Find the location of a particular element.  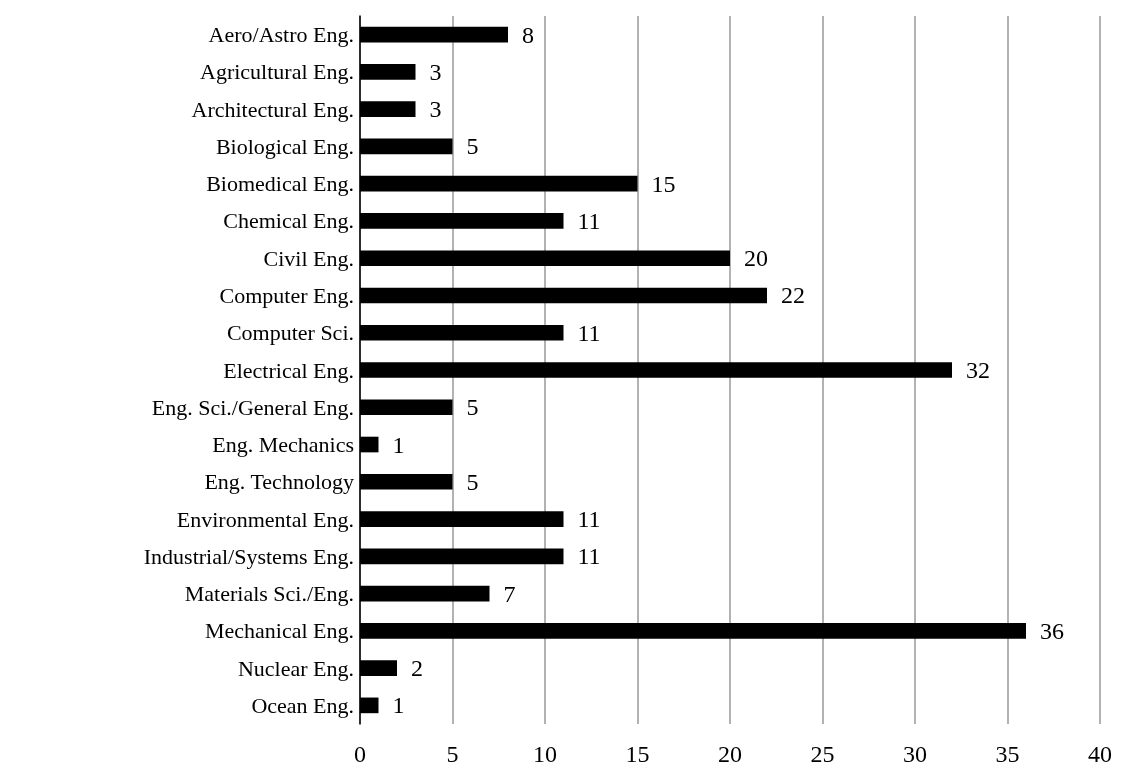

data-label: 7 is located at coordinates (509, 593).